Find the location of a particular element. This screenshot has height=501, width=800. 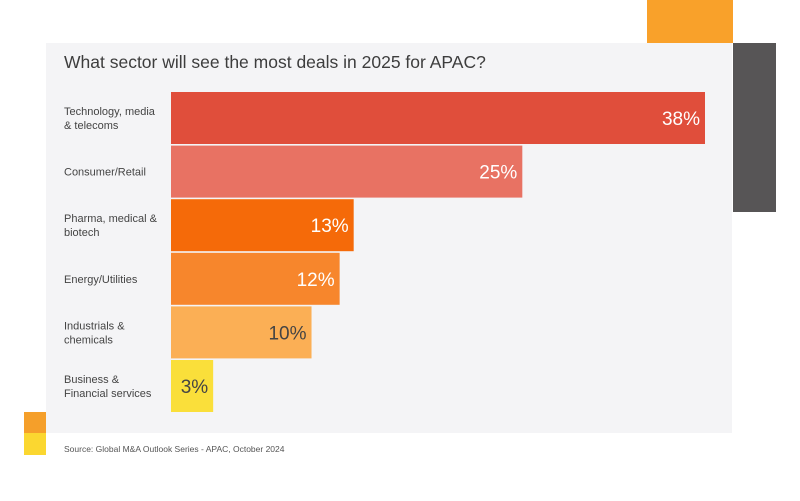

decorative-grey-block-right is located at coordinates (754, 127).